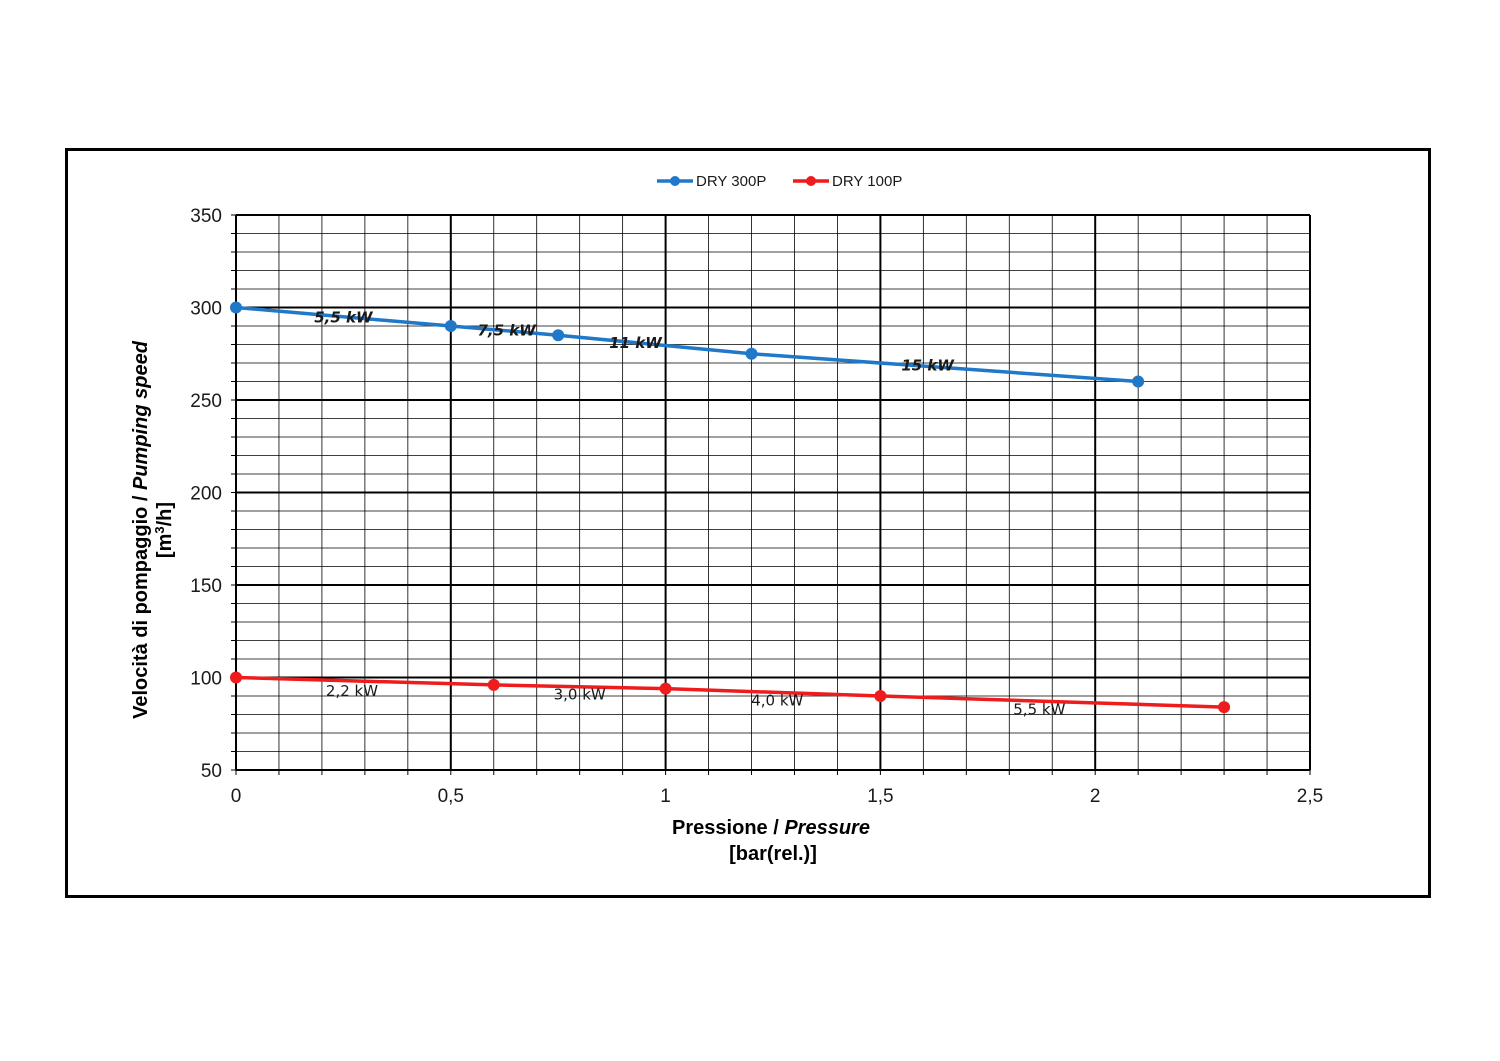 The image size is (1500, 1061). I want to click on y-tick-label: 50, so click(211, 771).